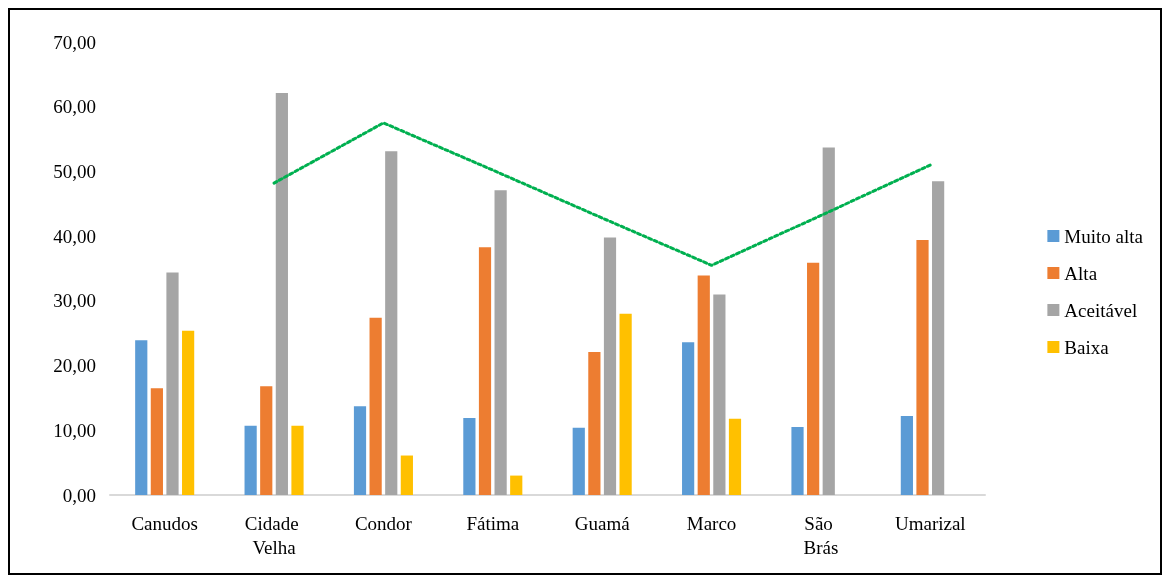  Describe the element at coordinates (74, 171) in the screenshot. I see `y-tick-label: 50,00` at that location.